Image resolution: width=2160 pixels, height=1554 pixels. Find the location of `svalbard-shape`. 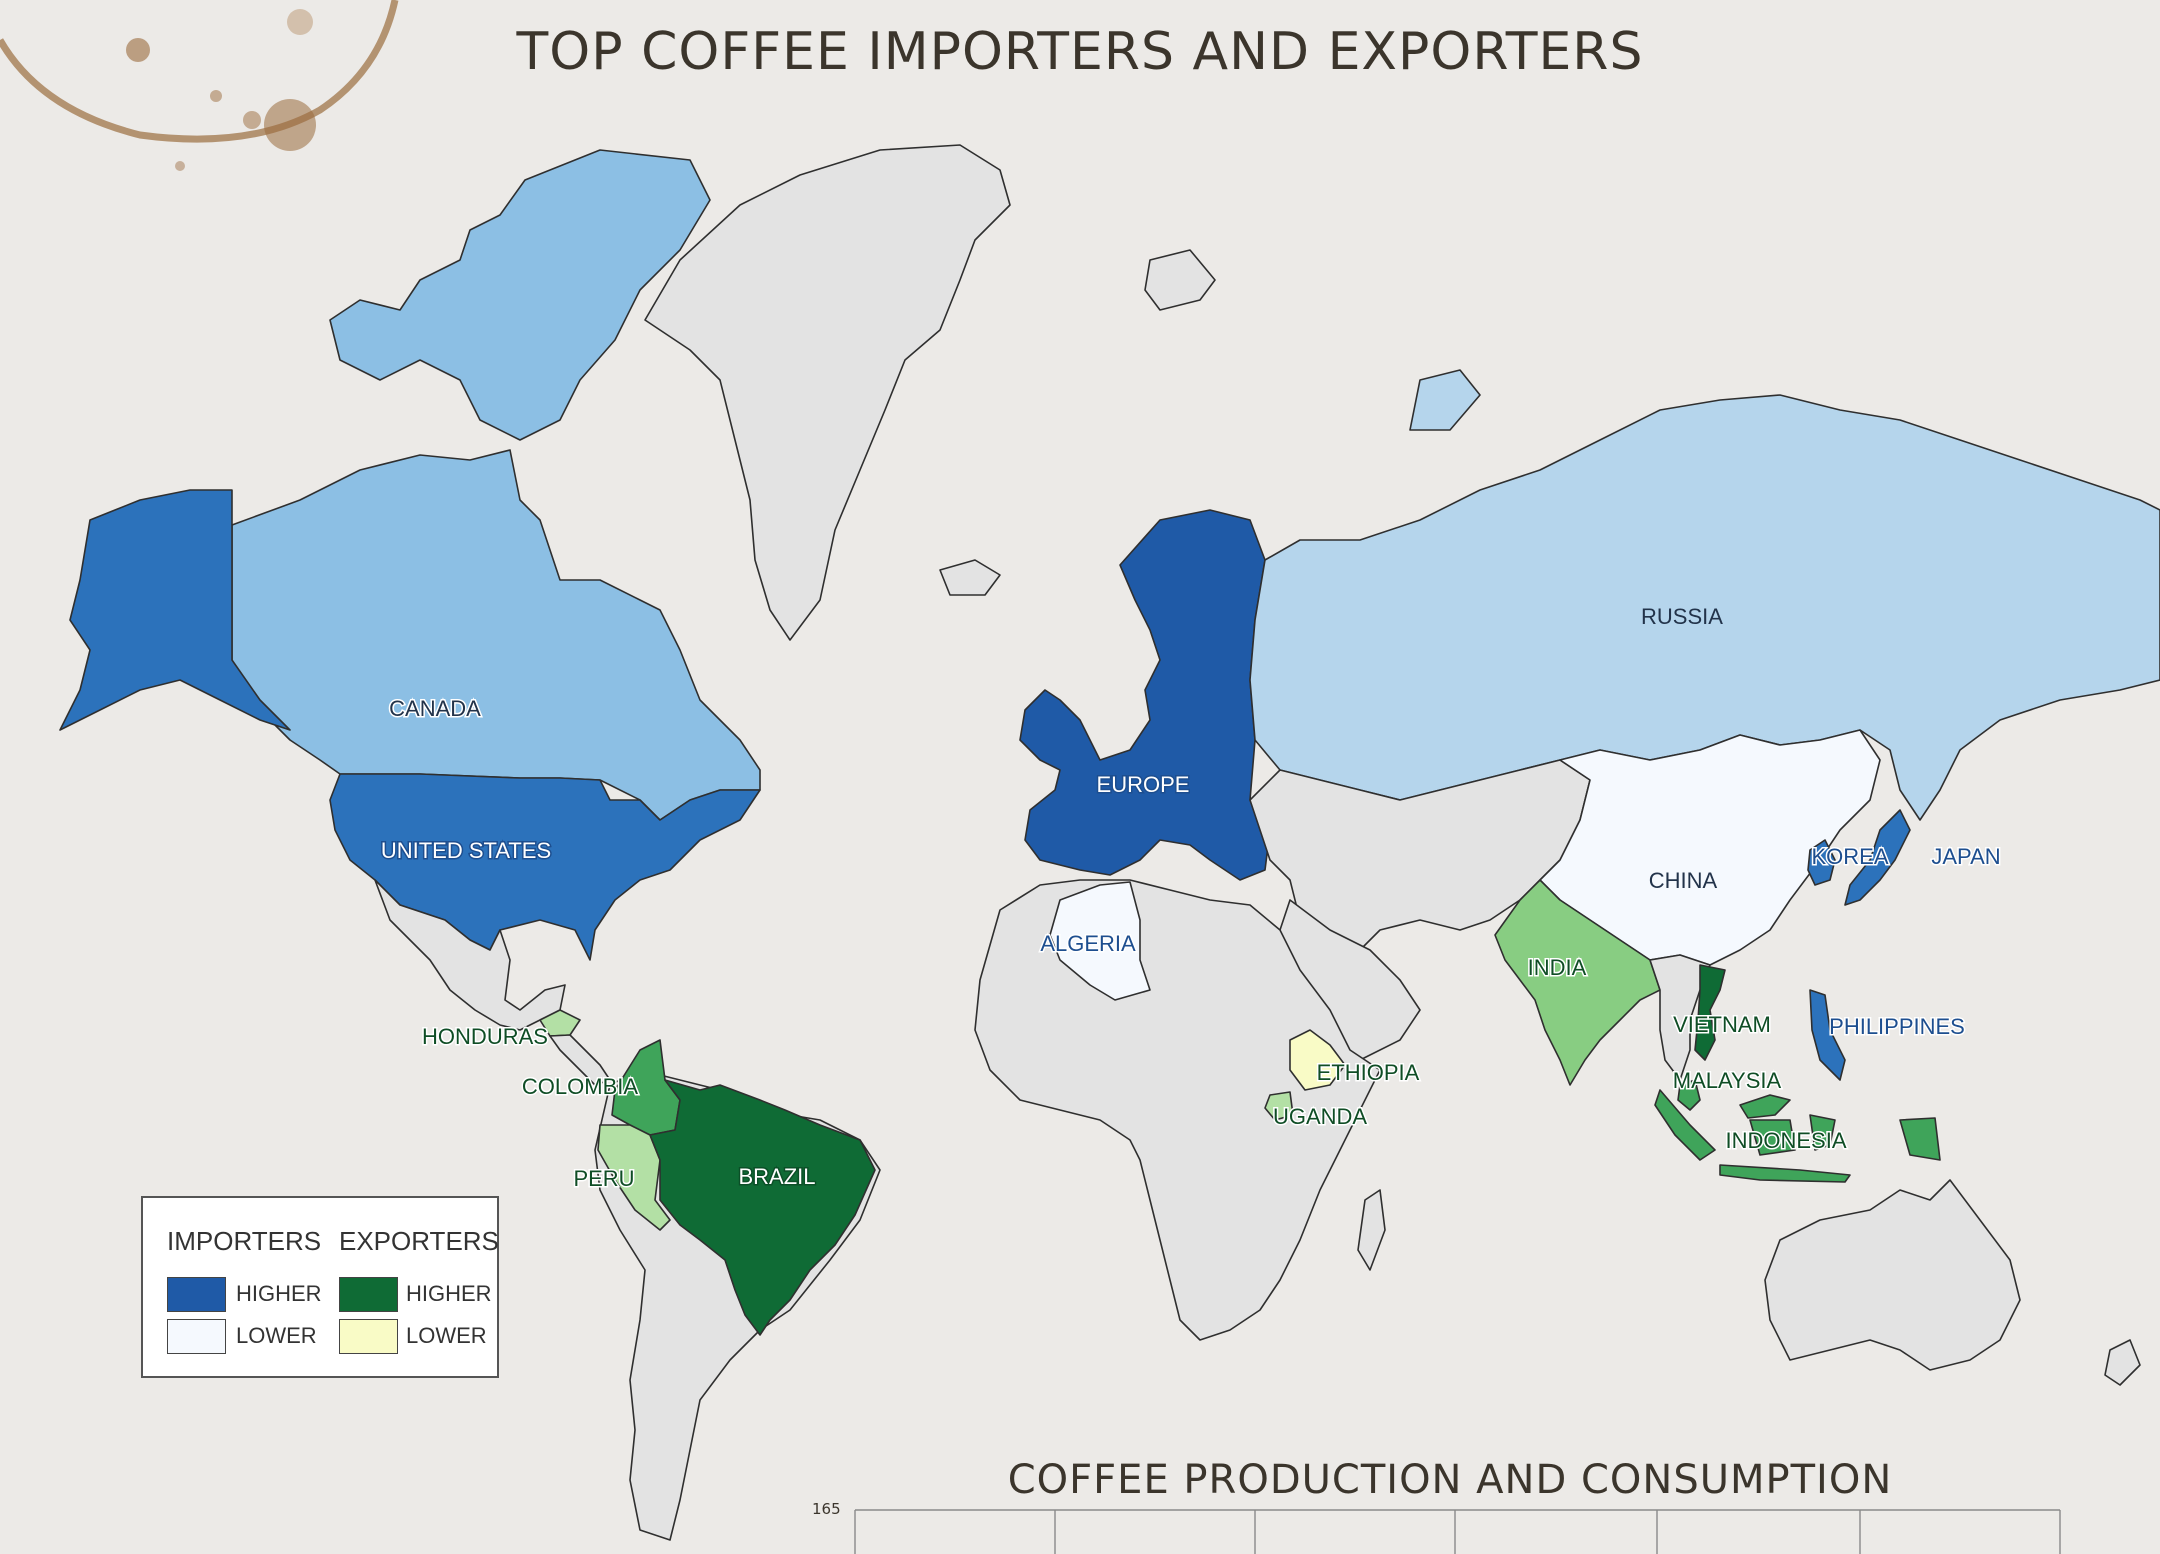

svalbard-shape is located at coordinates (1180, 280).